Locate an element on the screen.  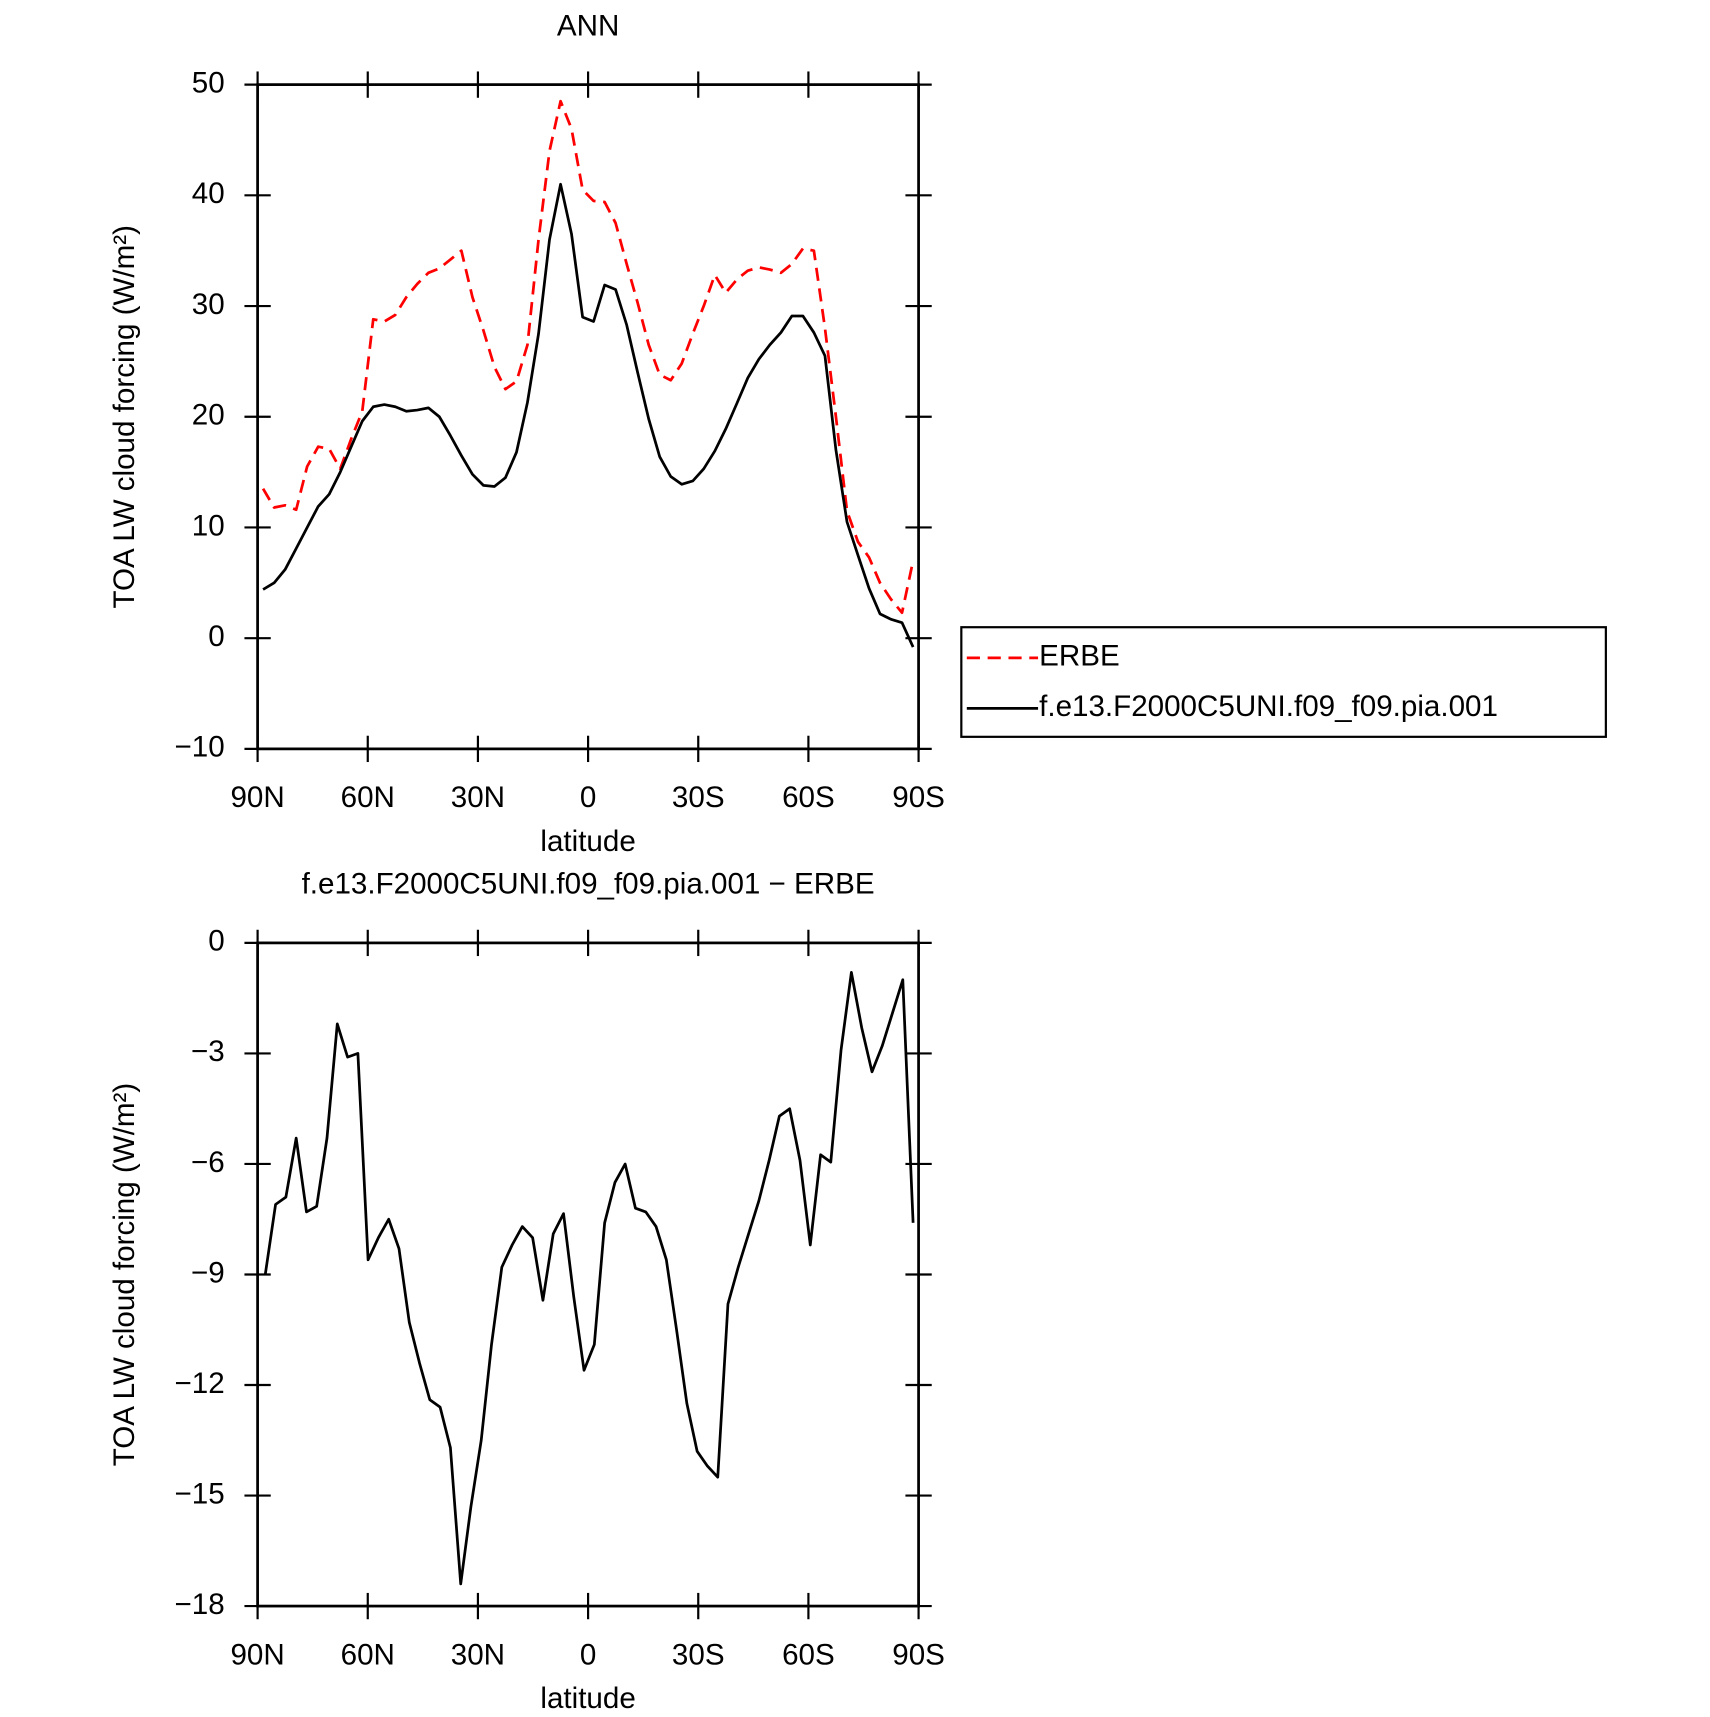
y-tick-label: 10 is located at coordinates (208, 525).